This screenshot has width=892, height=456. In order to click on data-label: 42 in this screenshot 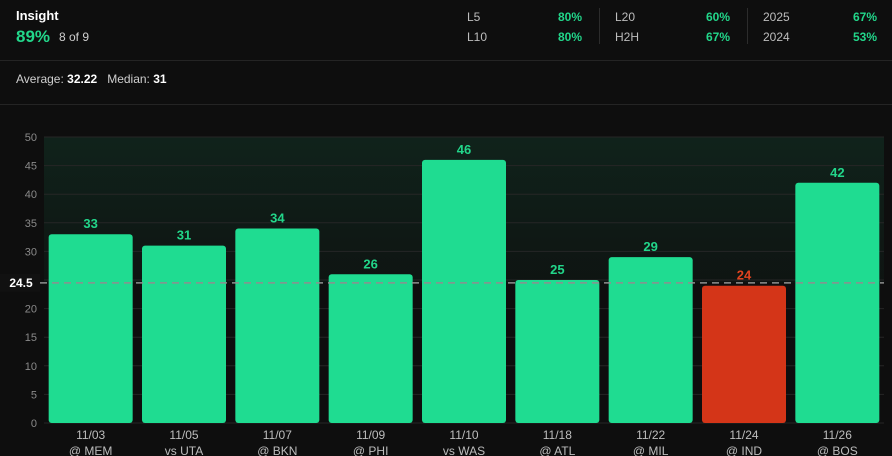, I will do `click(837, 172)`.